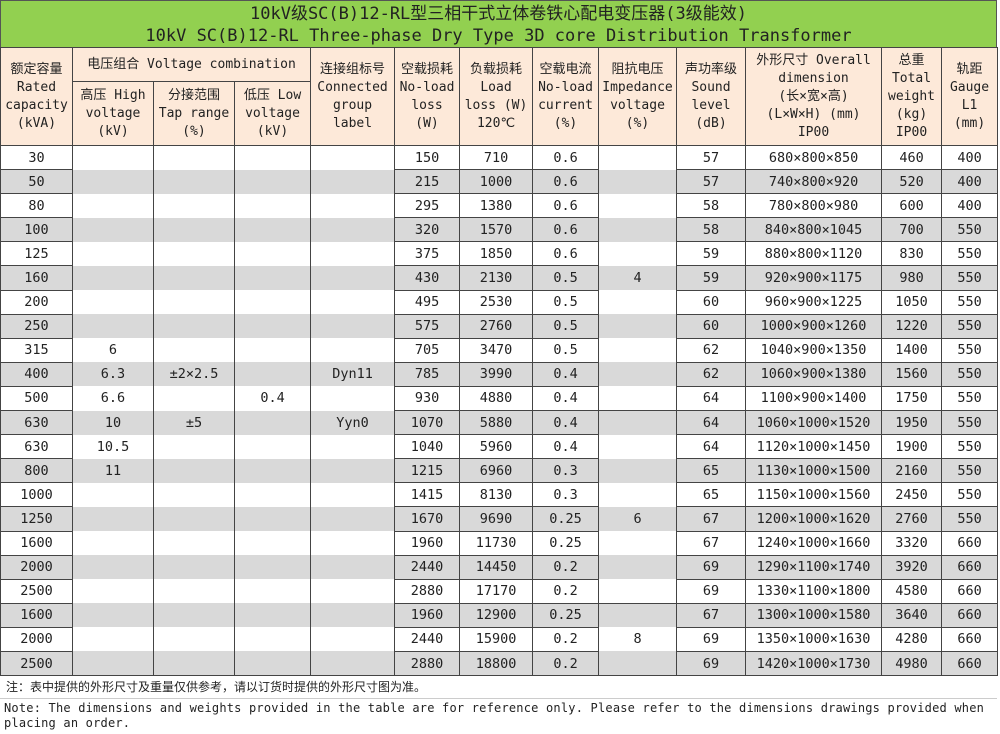 The height and width of the screenshot is (734, 1000). What do you see at coordinates (565, 123) in the screenshot?
I see `header-current-line: (%)` at bounding box center [565, 123].